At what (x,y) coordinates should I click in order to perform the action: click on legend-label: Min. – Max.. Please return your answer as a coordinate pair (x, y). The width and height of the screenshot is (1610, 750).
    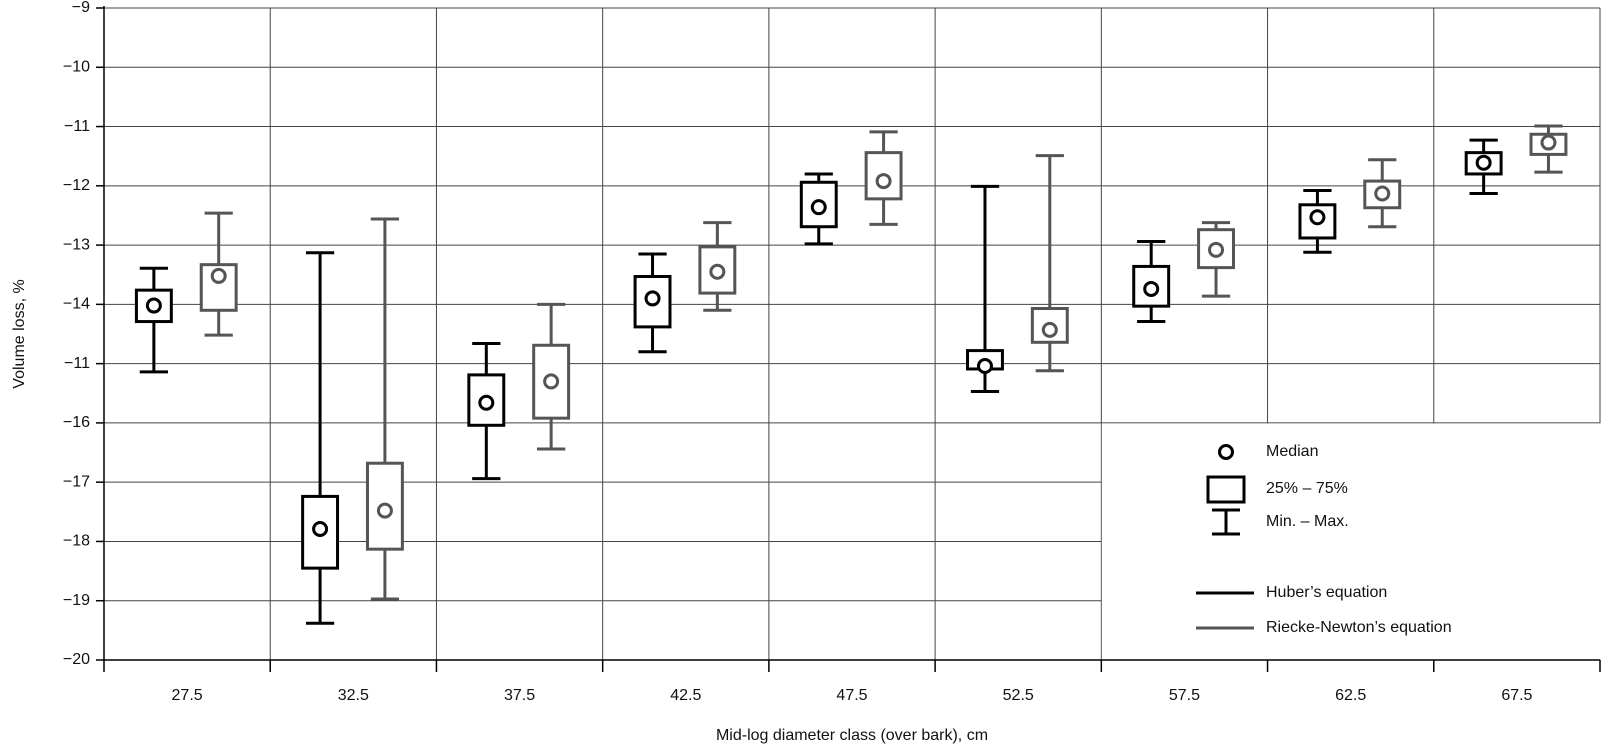
    Looking at the image, I should click on (1307, 521).